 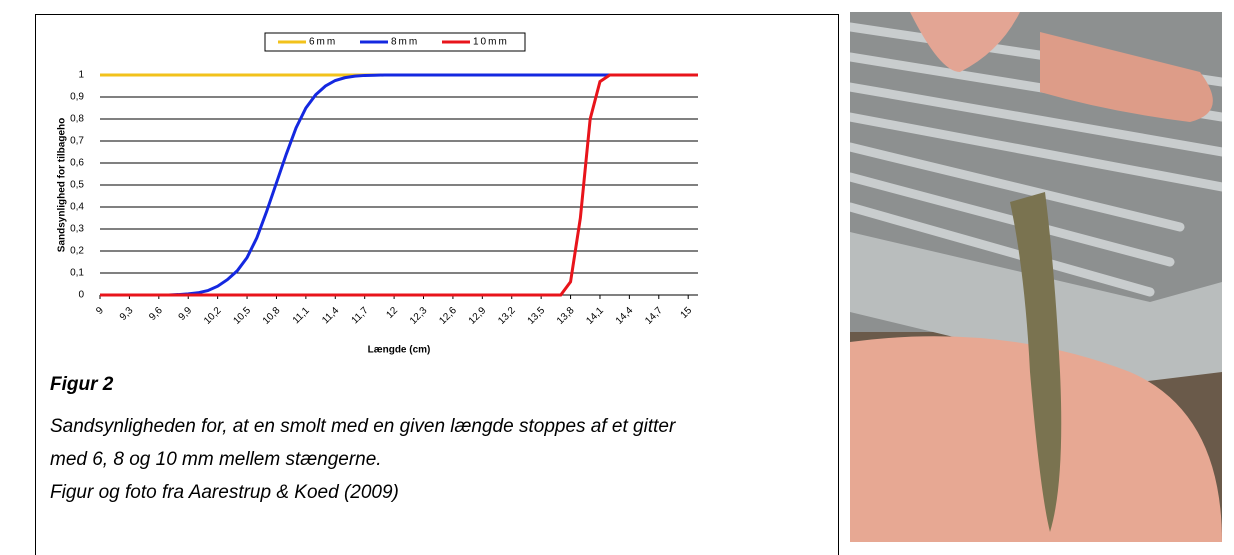 What do you see at coordinates (399, 350) in the screenshot?
I see `x-axis-label: Længde (cm)` at bounding box center [399, 350].